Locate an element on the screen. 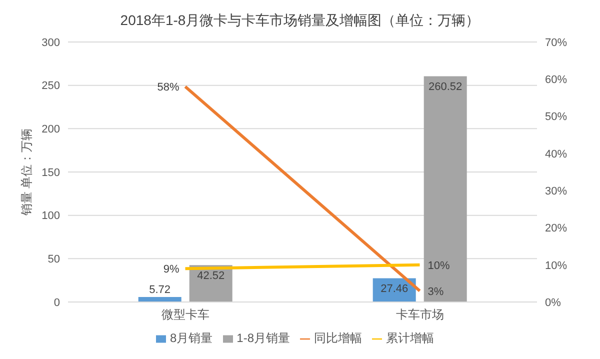 Image resolution: width=600 pixels, height=359 pixels. x-tick-label: 微型卡车 is located at coordinates (185, 315).